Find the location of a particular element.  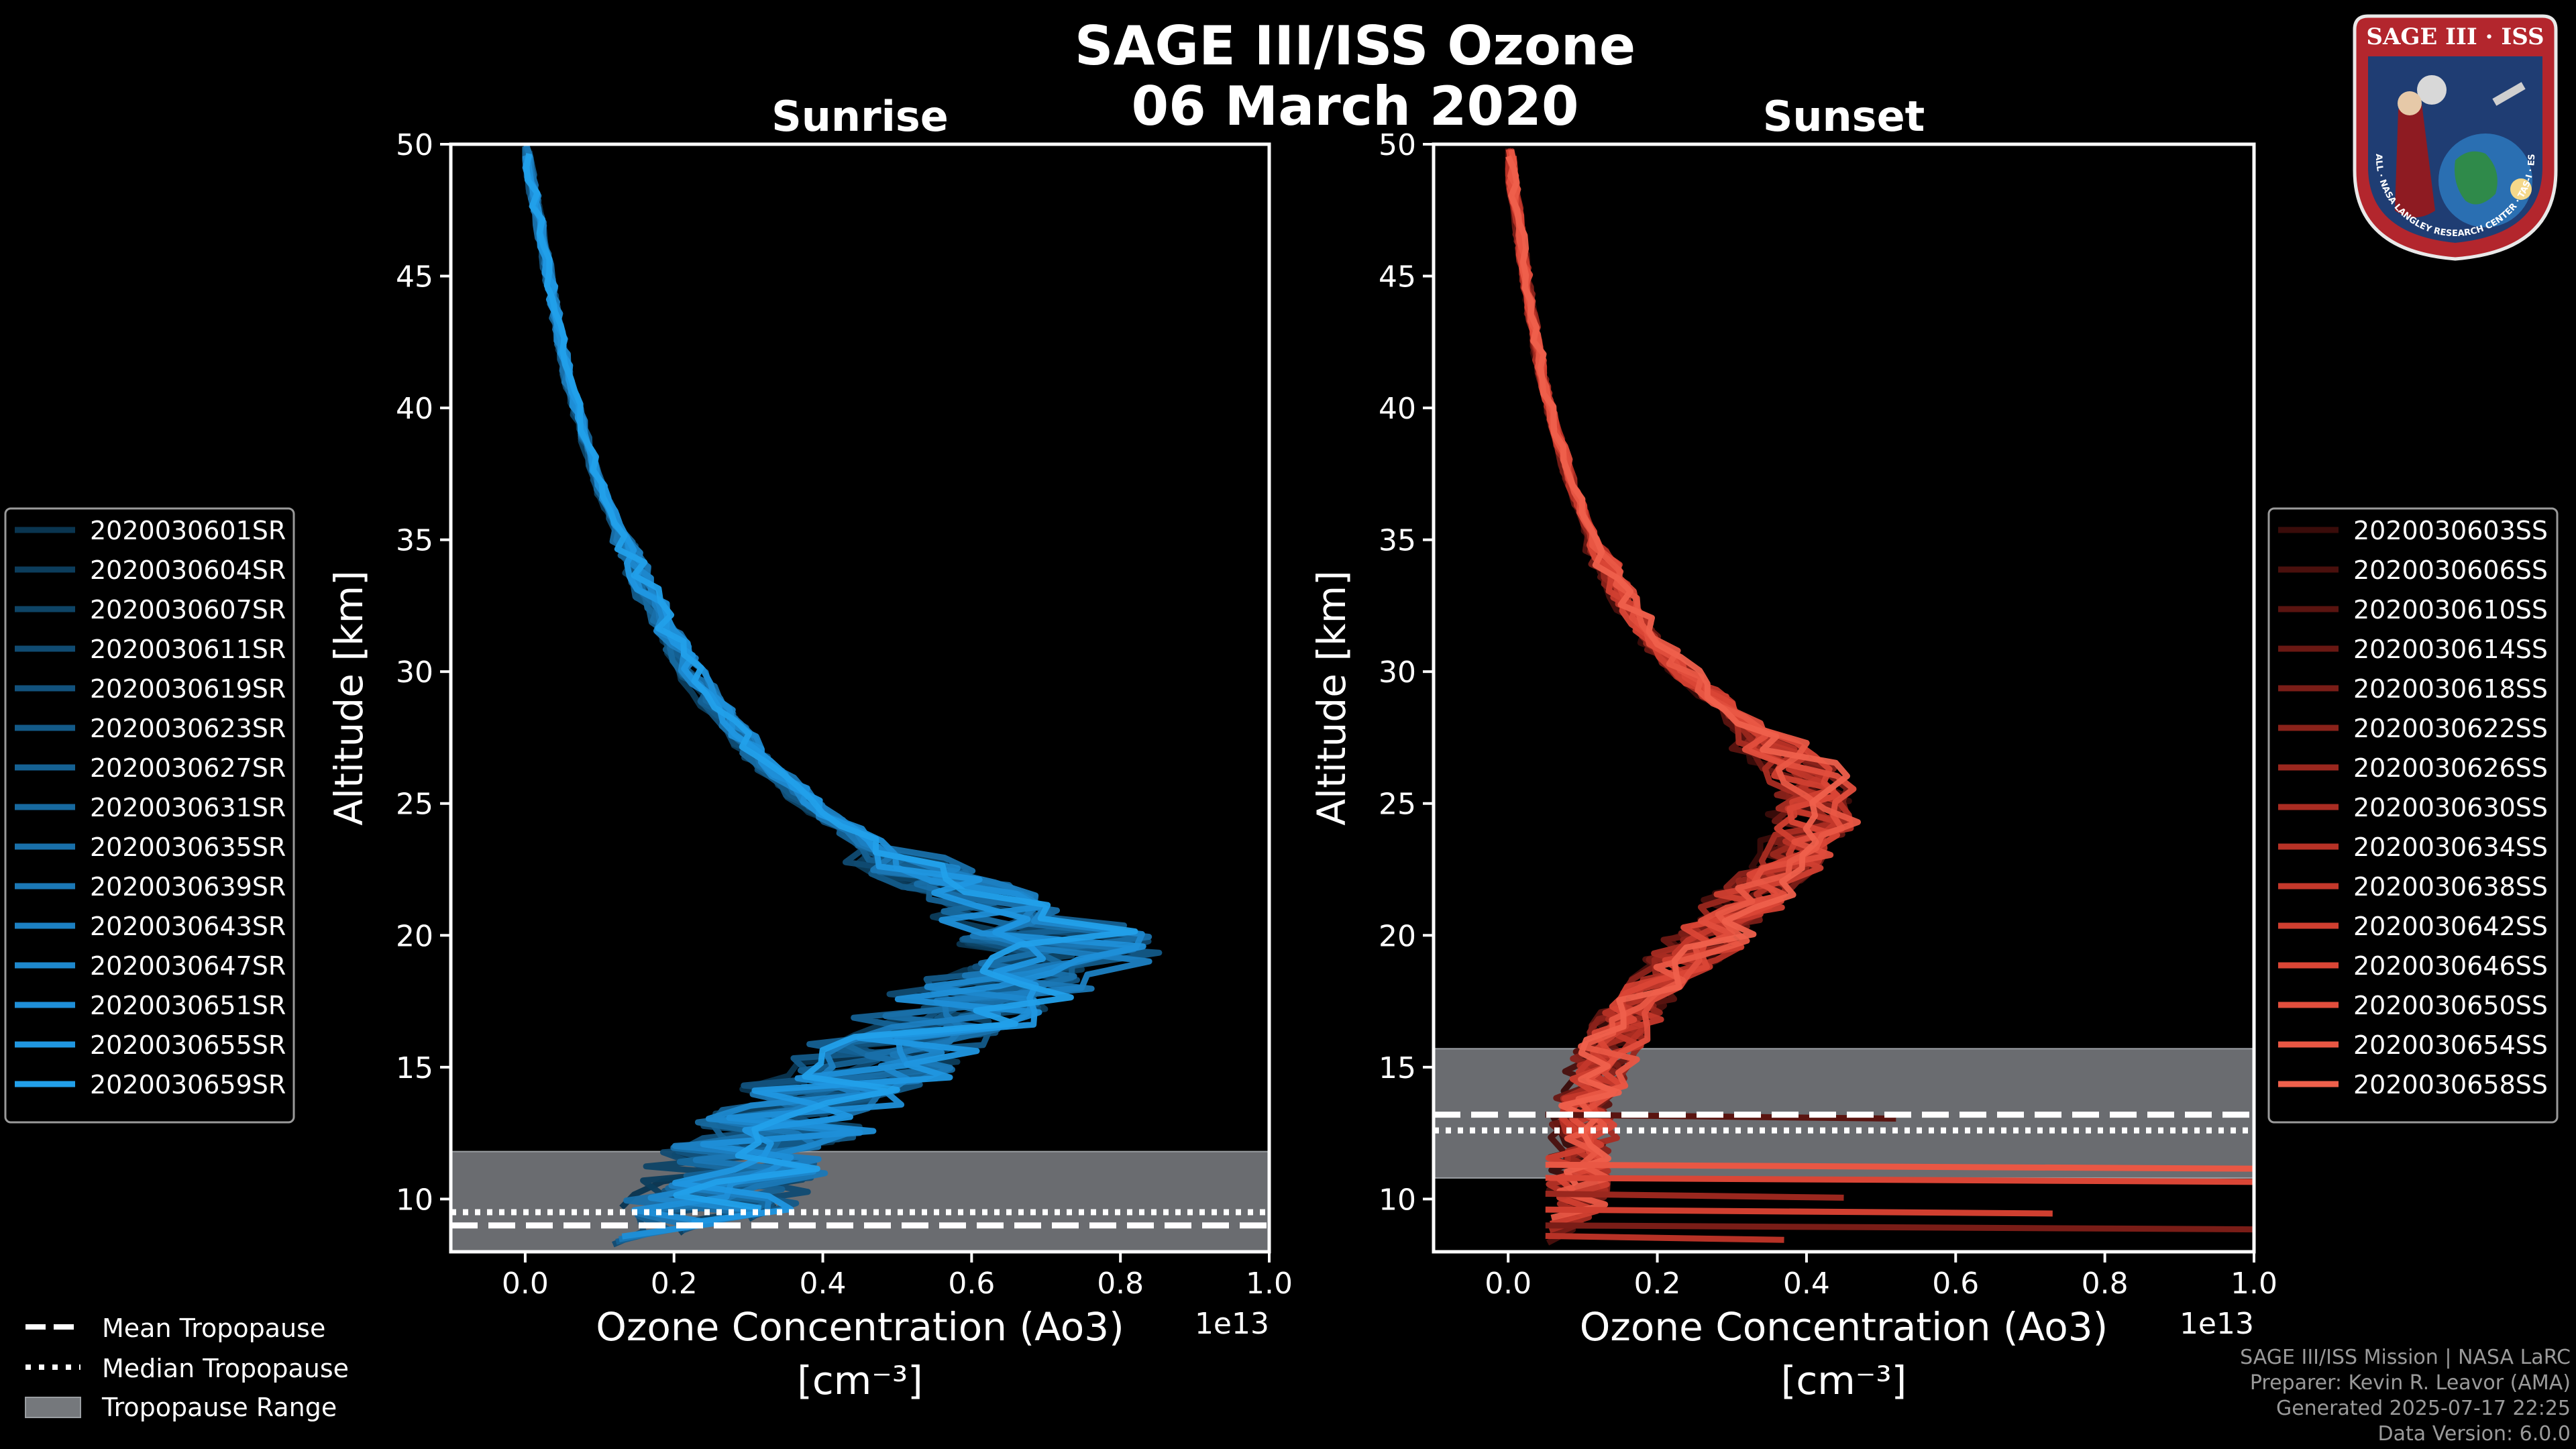

legend-entry-2020030601SR: 2020030601SR is located at coordinates (188, 530).